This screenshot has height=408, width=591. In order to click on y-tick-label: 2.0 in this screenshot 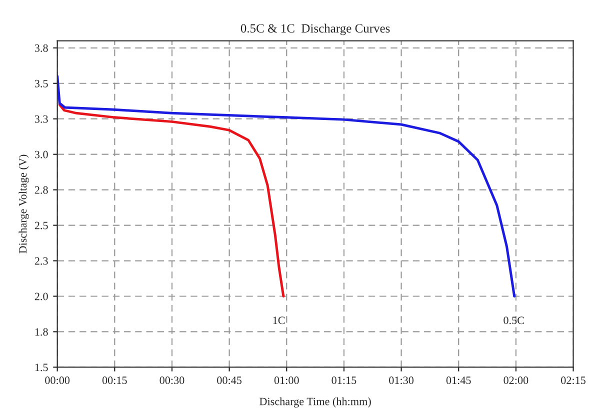, I will do `click(41, 296)`.